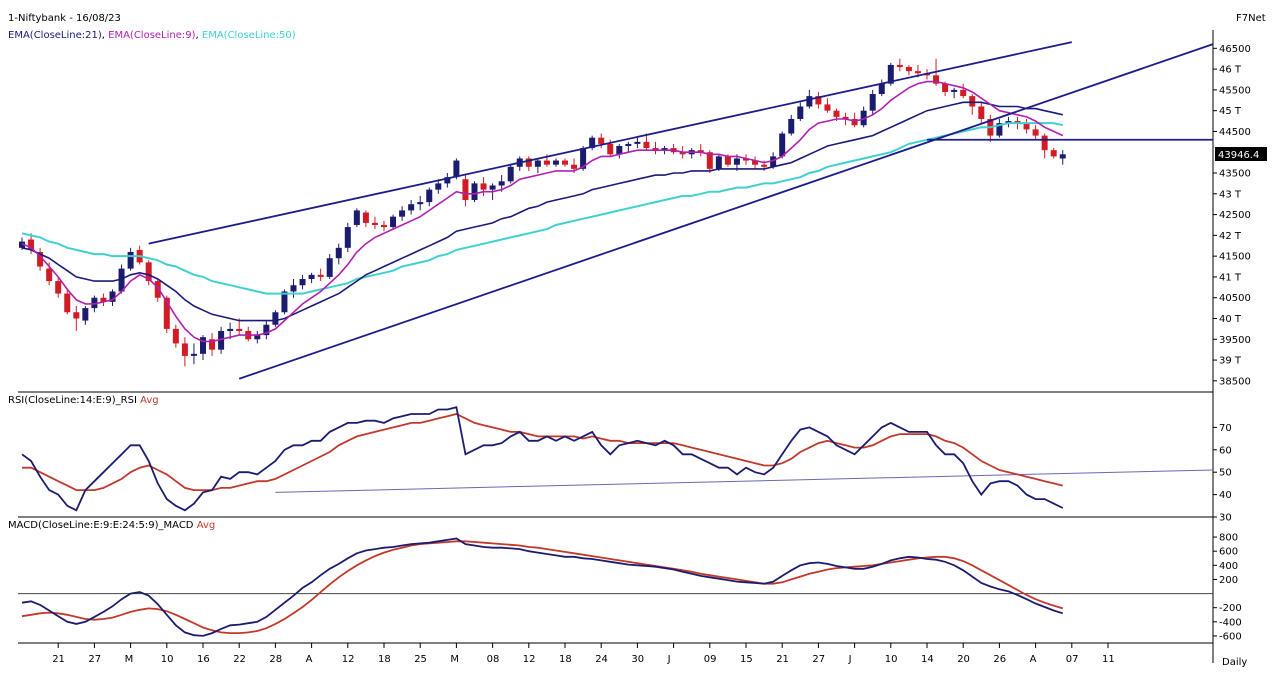 The height and width of the screenshot is (677, 1281). What do you see at coordinates (1235, 257) in the screenshot?
I see `price-tick-label: 41500` at bounding box center [1235, 257].